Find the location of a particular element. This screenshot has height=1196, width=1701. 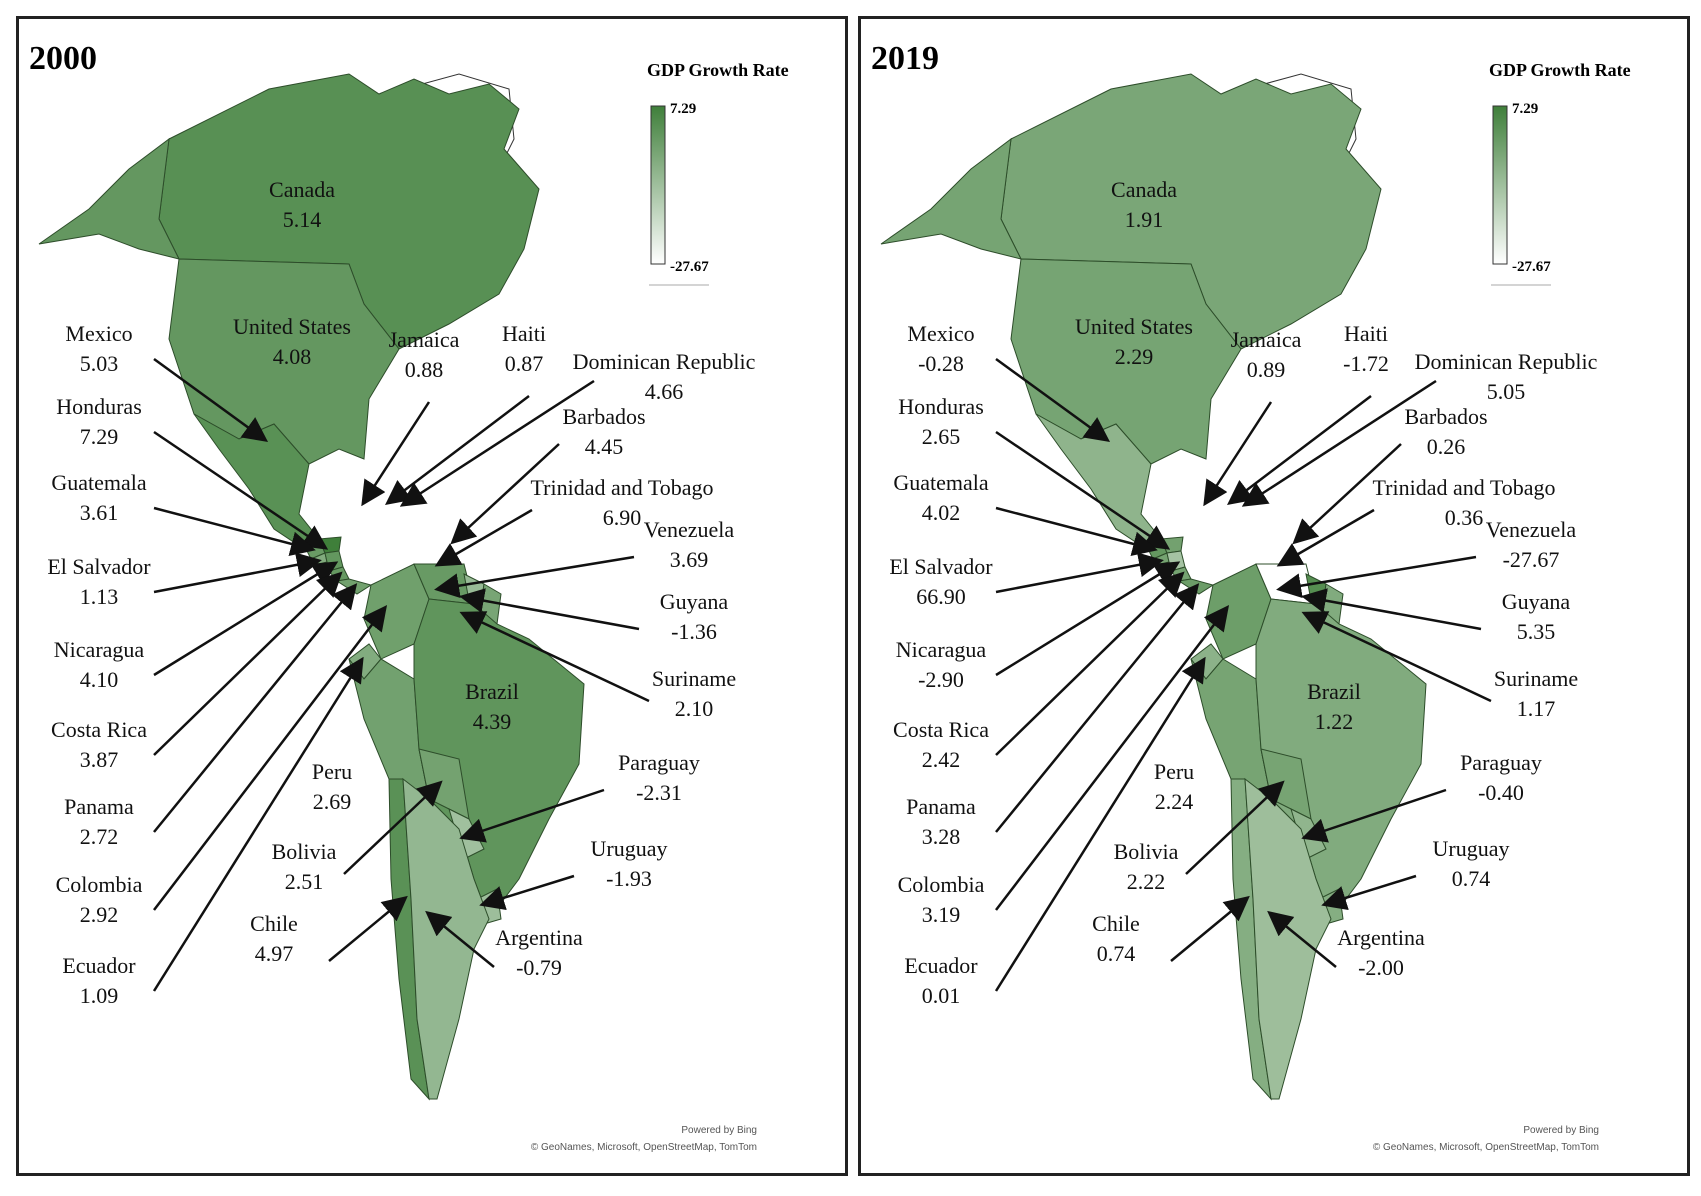

country-name: Barbados is located at coordinates (1445, 416).